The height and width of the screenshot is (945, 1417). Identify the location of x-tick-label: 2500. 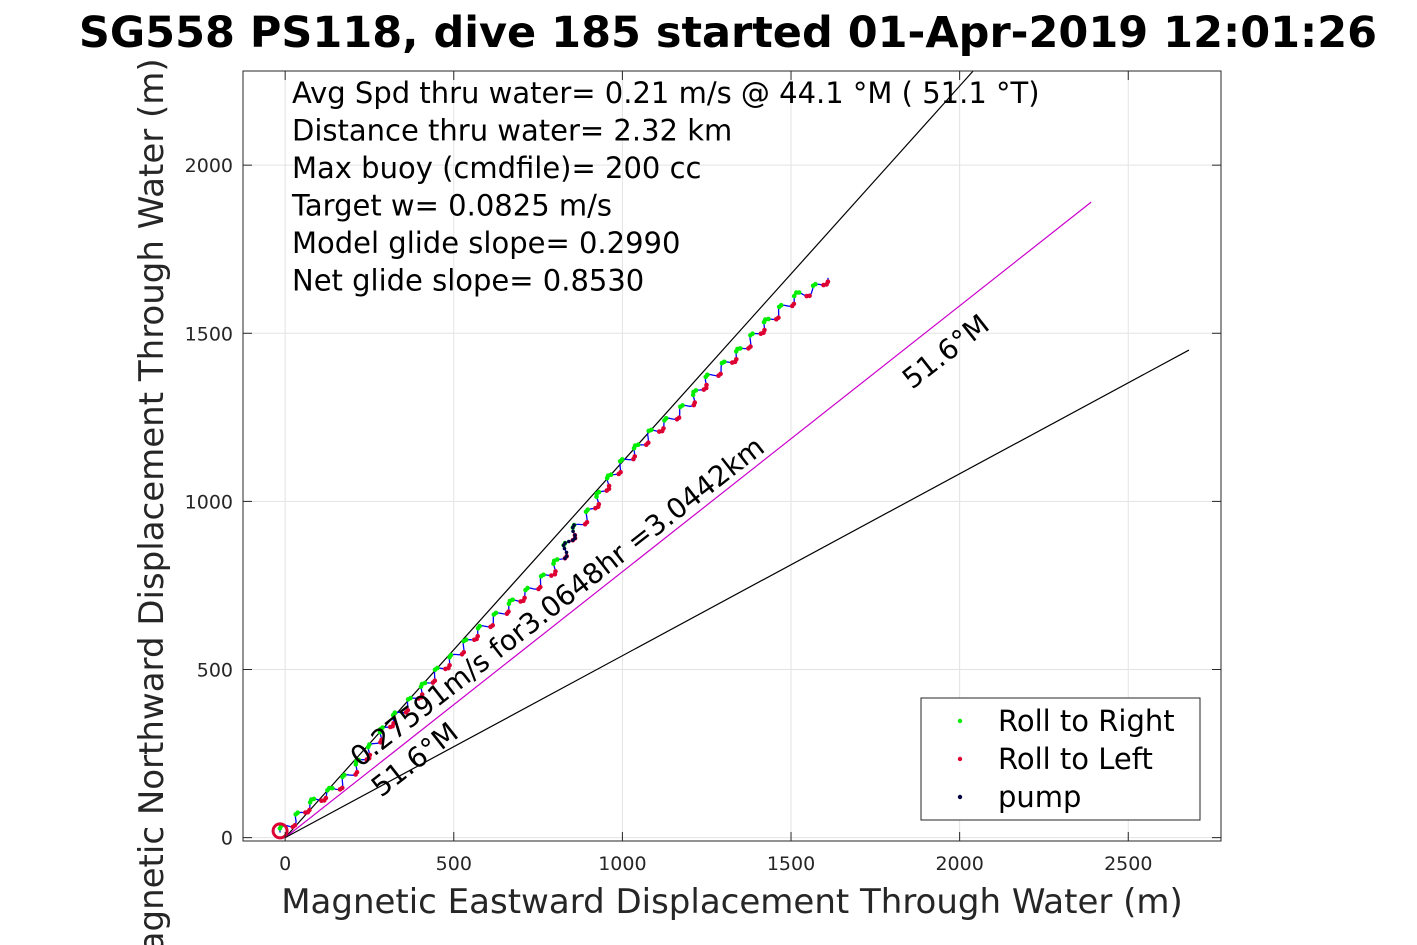
(1128, 864).